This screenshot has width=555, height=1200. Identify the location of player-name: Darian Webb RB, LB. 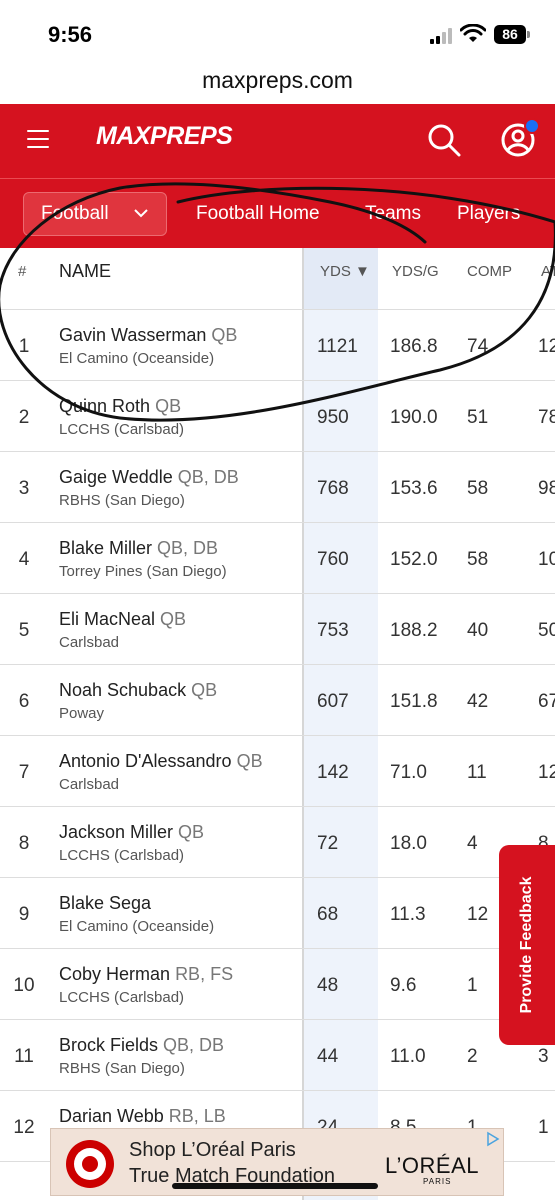
(142, 1116).